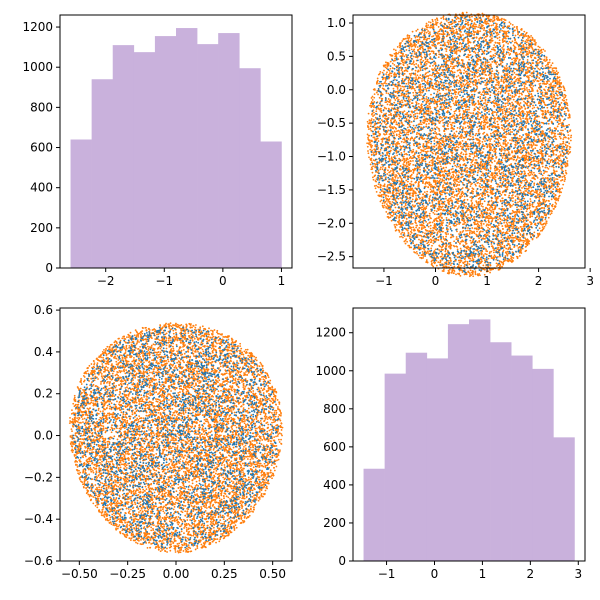  I want to click on y-tick-label: 600, so click(41, 148).